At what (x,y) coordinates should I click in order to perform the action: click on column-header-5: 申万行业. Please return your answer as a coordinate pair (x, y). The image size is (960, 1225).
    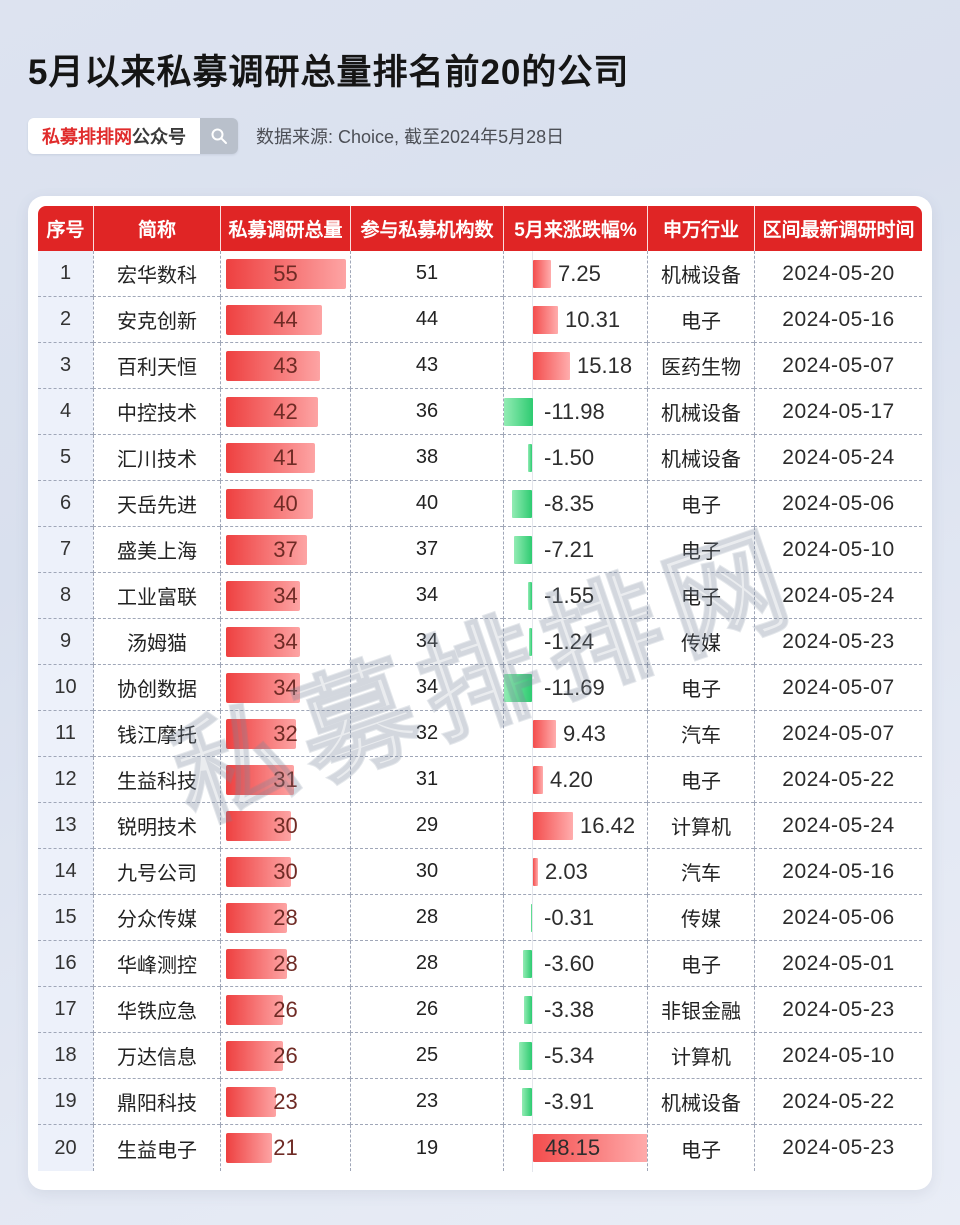
    Looking at the image, I should click on (700, 228).